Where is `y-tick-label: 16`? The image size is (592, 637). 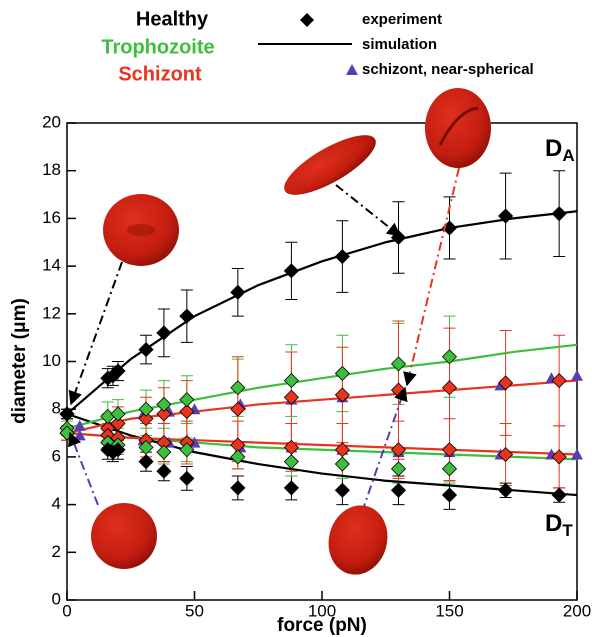
y-tick-label: 16 is located at coordinates (51, 217).